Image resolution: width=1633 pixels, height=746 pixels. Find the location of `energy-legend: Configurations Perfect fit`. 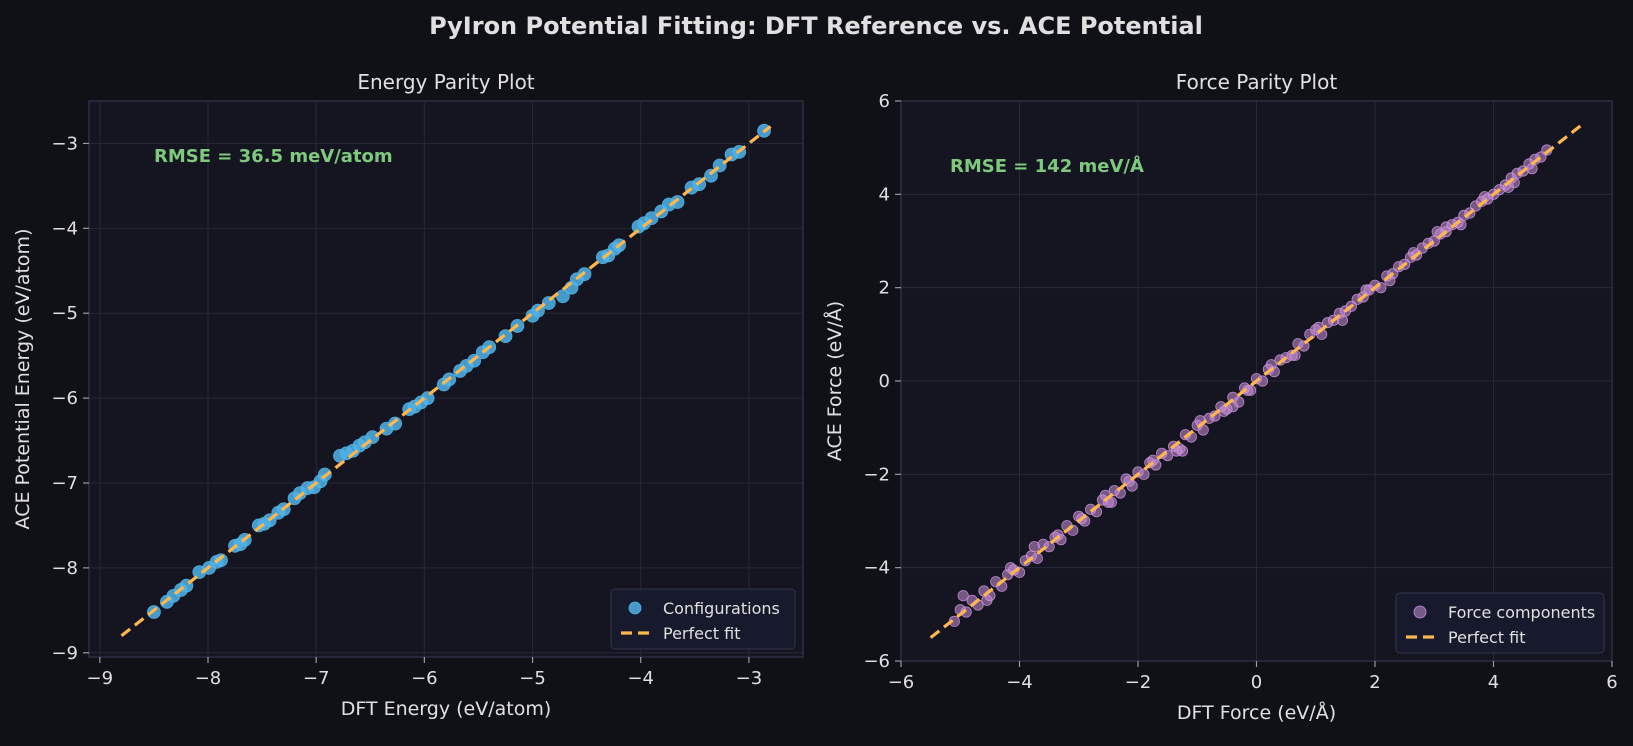

energy-legend: Configurations Perfect fit is located at coordinates (703, 619).